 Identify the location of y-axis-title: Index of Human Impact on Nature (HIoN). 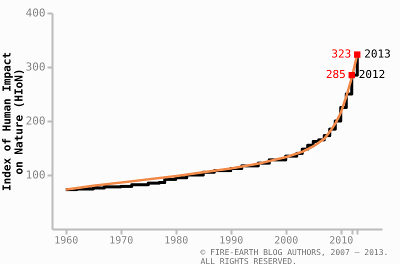
(13, 122).